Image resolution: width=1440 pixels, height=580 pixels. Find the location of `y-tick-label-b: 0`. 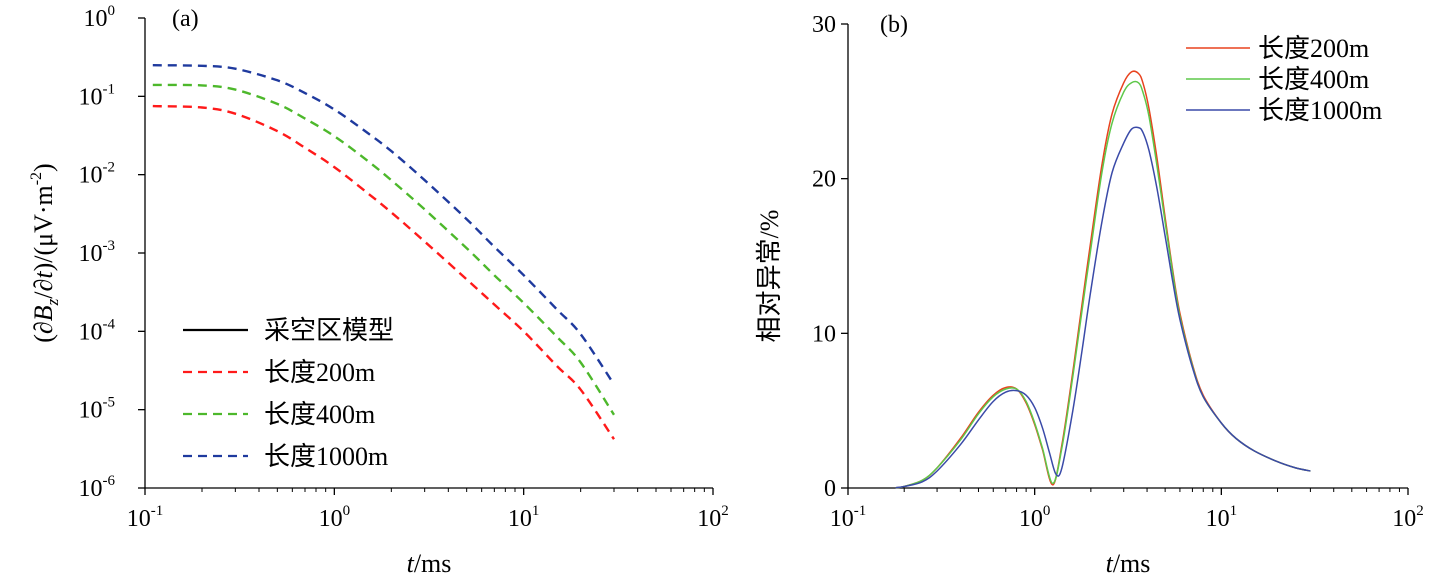

y-tick-label-b: 0 is located at coordinates (830, 489).